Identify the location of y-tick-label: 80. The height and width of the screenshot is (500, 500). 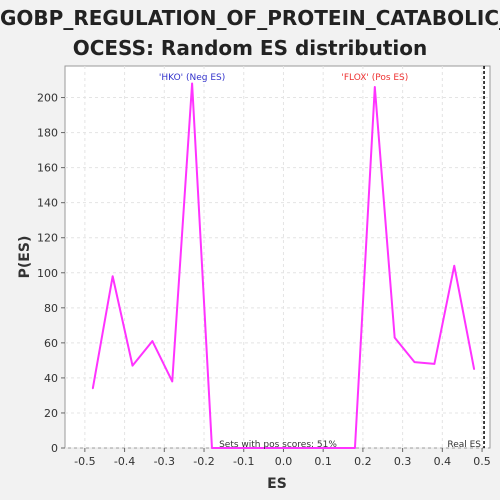
(51, 308).